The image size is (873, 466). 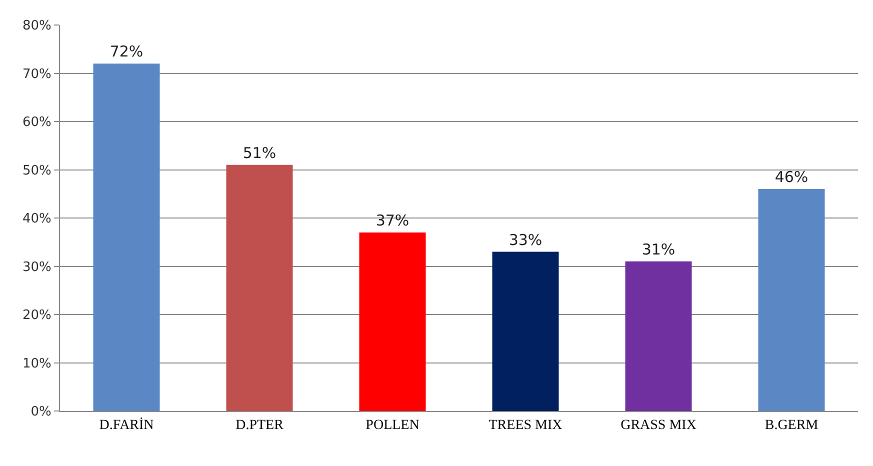 I want to click on x-tick-label: D.FARİN, so click(x=126, y=424).